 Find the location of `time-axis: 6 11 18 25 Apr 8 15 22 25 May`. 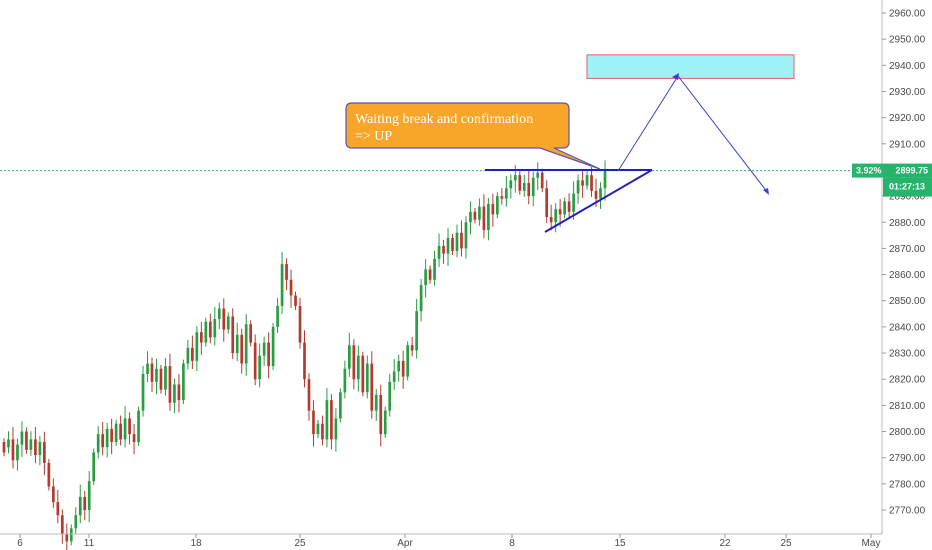

time-axis: 6 11 18 25 Apr 8 15 22 25 May is located at coordinates (441, 541).